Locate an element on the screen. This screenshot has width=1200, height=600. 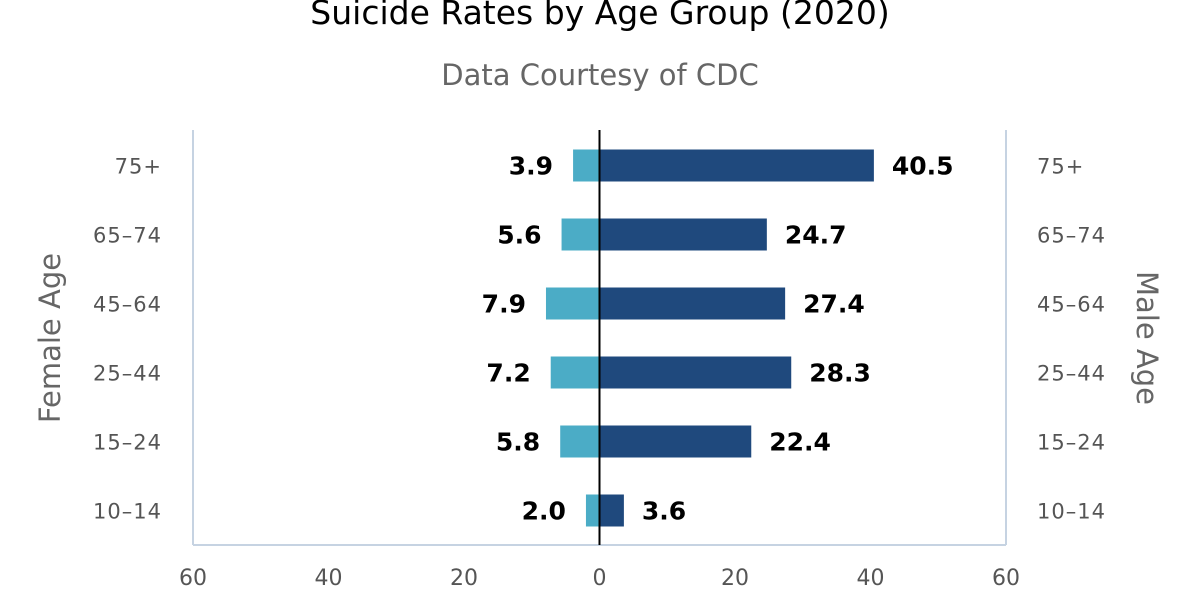
x-ticks-group: 60 40 20 0 20 40 60 is located at coordinates (599, 578).